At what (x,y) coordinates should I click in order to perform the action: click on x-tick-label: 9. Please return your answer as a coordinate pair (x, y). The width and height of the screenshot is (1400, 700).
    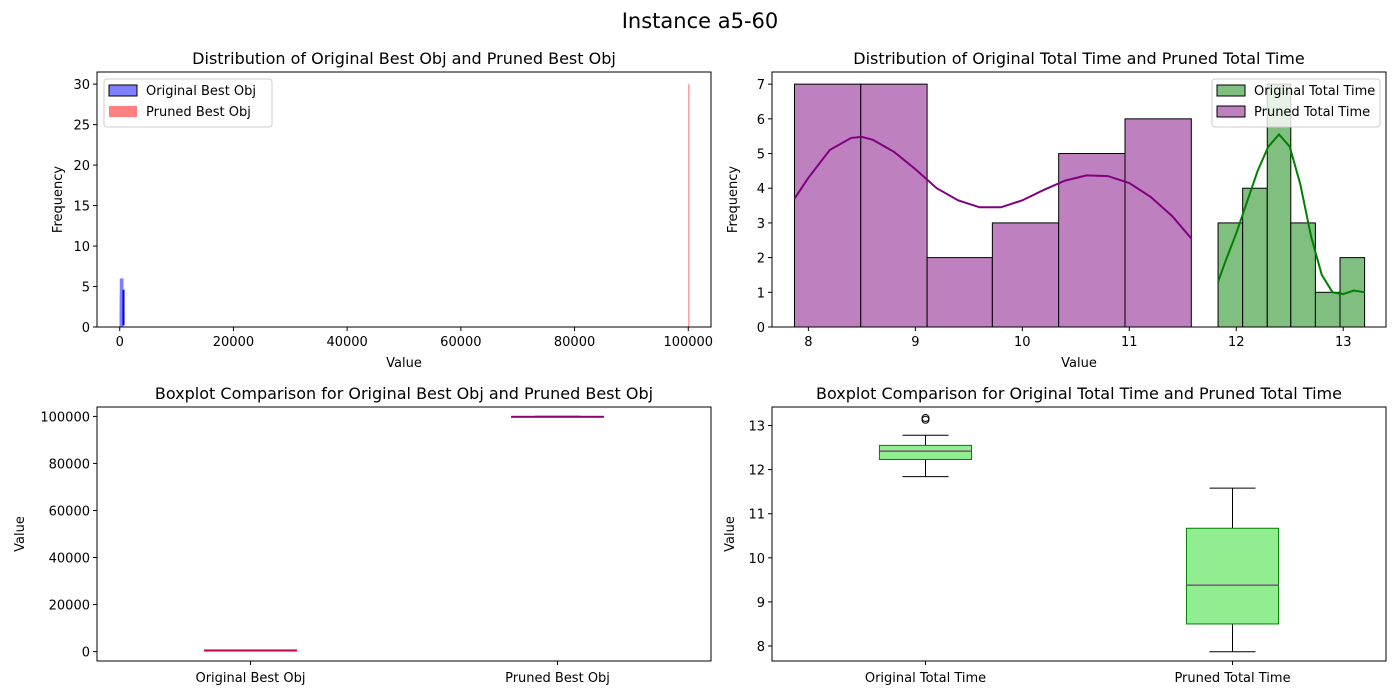
    Looking at the image, I should click on (915, 342).